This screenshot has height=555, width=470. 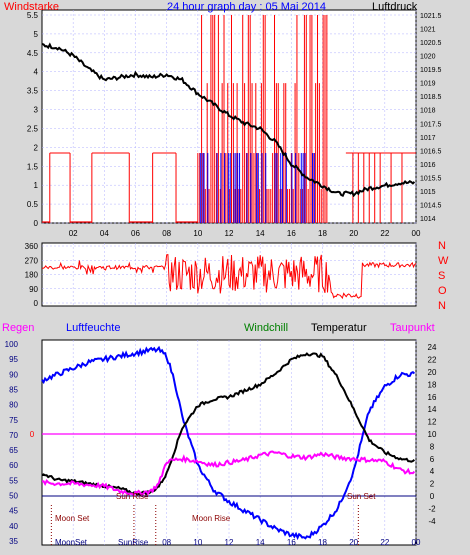 What do you see at coordinates (322, 233) in the screenshot?
I see `wind-x-tick: 18` at bounding box center [322, 233].